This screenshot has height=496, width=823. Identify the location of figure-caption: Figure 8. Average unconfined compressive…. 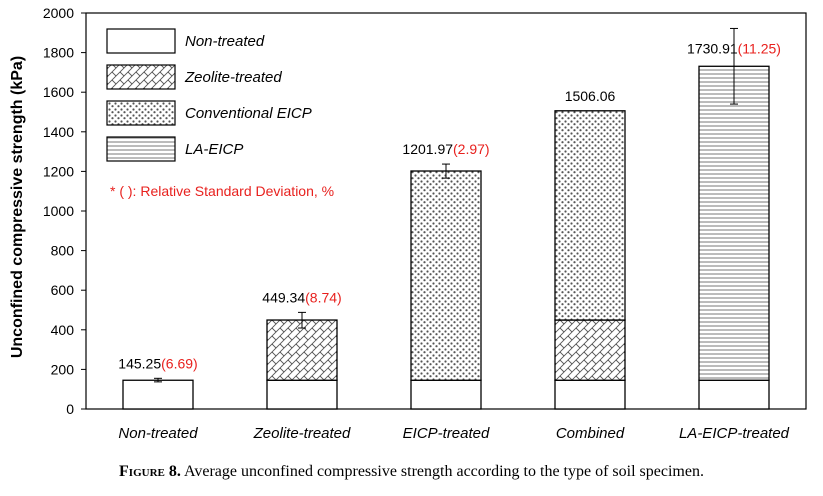
(411, 472).